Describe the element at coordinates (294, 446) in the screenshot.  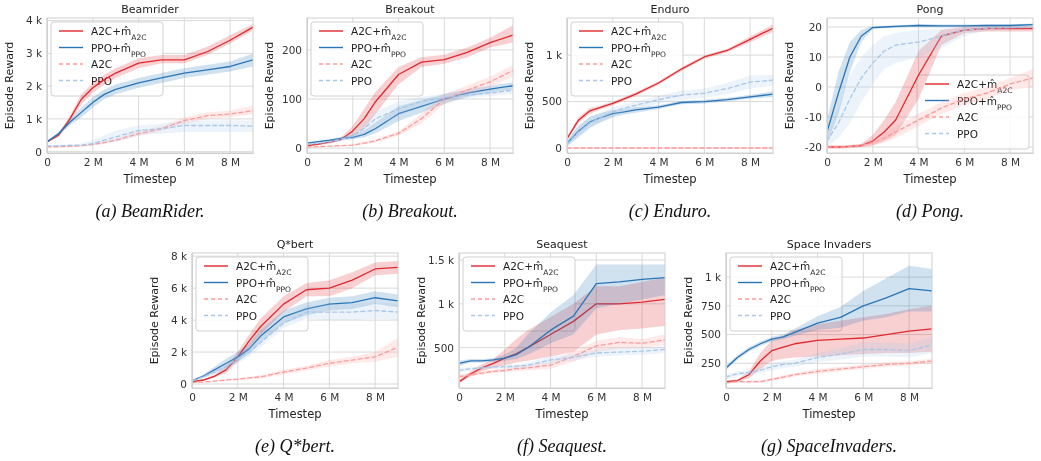
I see `text: (e) Q*bert.` at that location.